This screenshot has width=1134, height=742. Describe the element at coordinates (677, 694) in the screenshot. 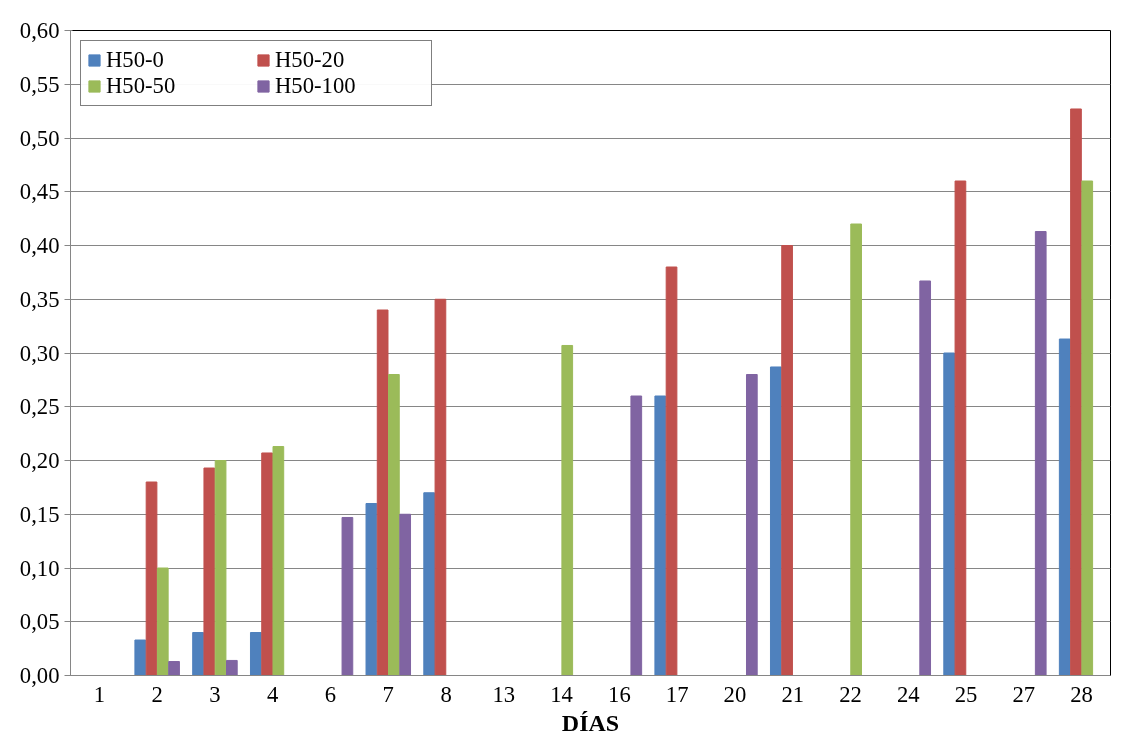

I see `x-tick-label: 17` at that location.